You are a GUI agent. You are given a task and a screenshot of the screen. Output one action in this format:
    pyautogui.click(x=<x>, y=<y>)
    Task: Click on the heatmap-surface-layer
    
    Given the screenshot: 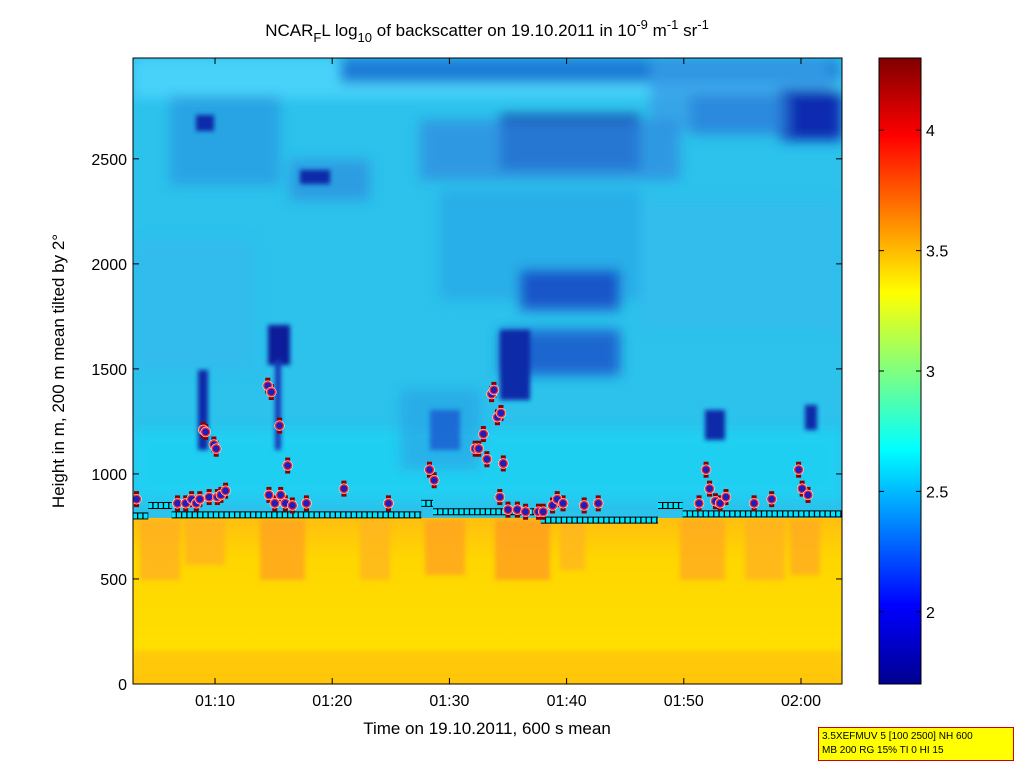 What is the action you would take?
    pyautogui.click(x=487, y=667)
    